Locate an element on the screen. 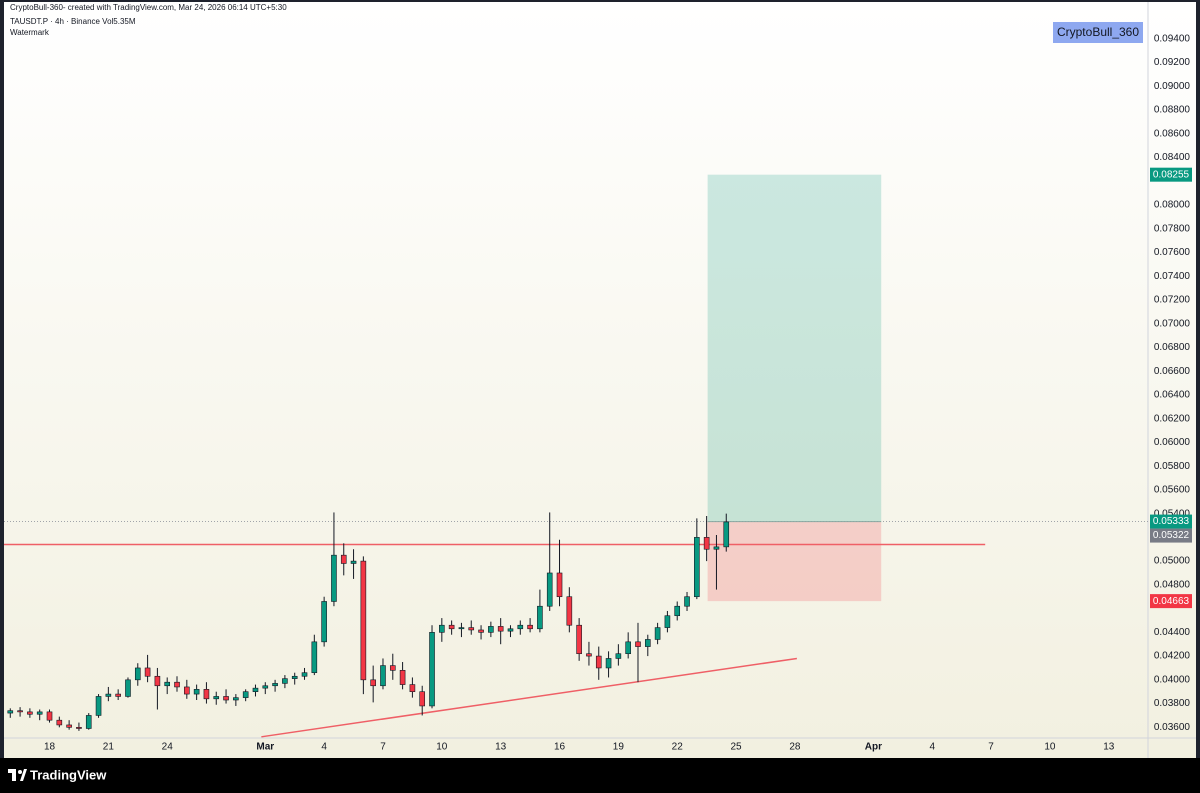 The height and width of the screenshot is (793, 1200). y-tick-label: 0.04400 is located at coordinates (1172, 632).